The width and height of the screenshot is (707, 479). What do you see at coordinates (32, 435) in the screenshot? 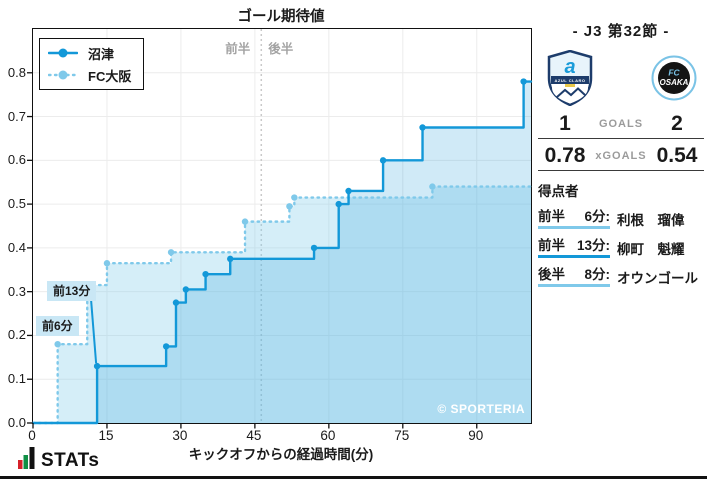
I see `x-tick-label: 0` at bounding box center [32, 435].